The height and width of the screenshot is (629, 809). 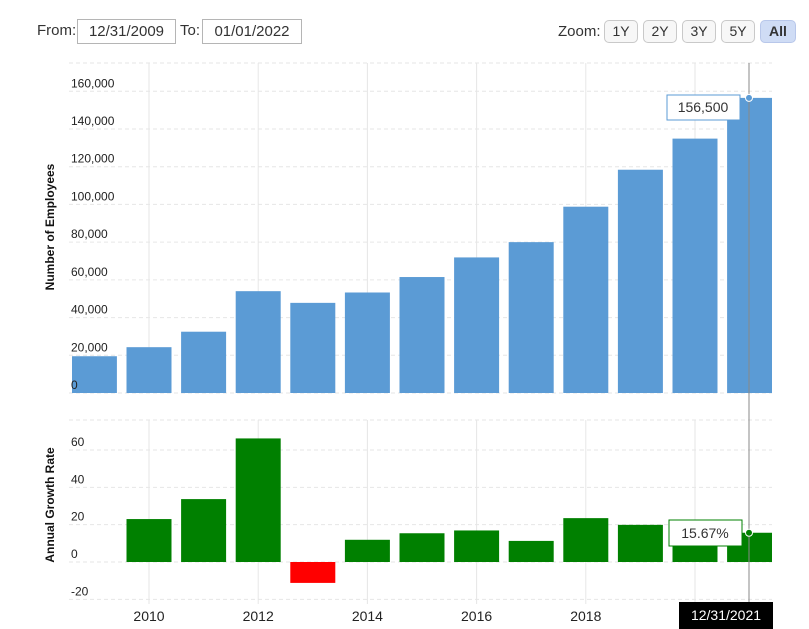 What do you see at coordinates (422, 335) in the screenshot?
I see `employees-bar-2015` at bounding box center [422, 335].